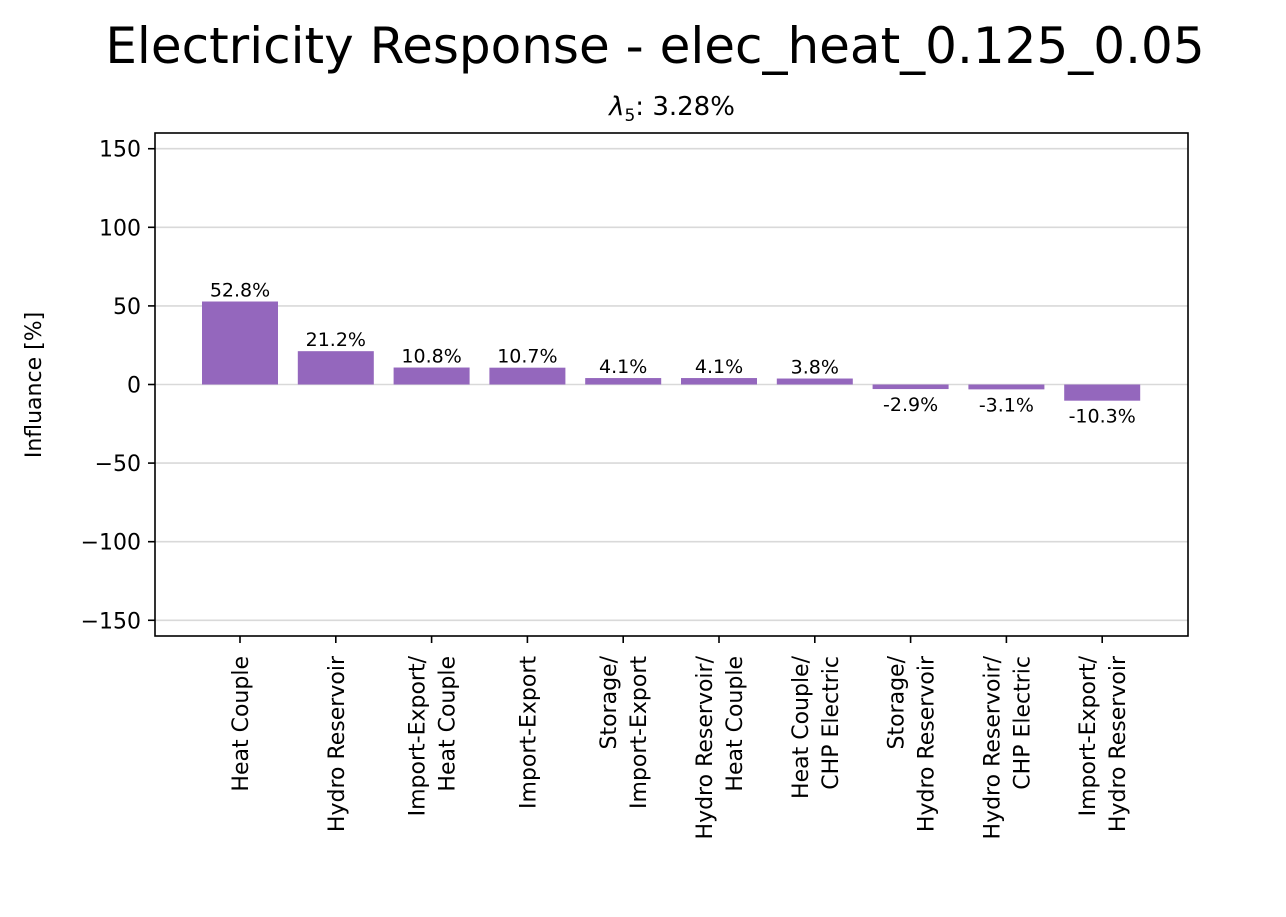 This screenshot has width=1286, height=917. I want to click on data-label: 52.8%, so click(240, 291).